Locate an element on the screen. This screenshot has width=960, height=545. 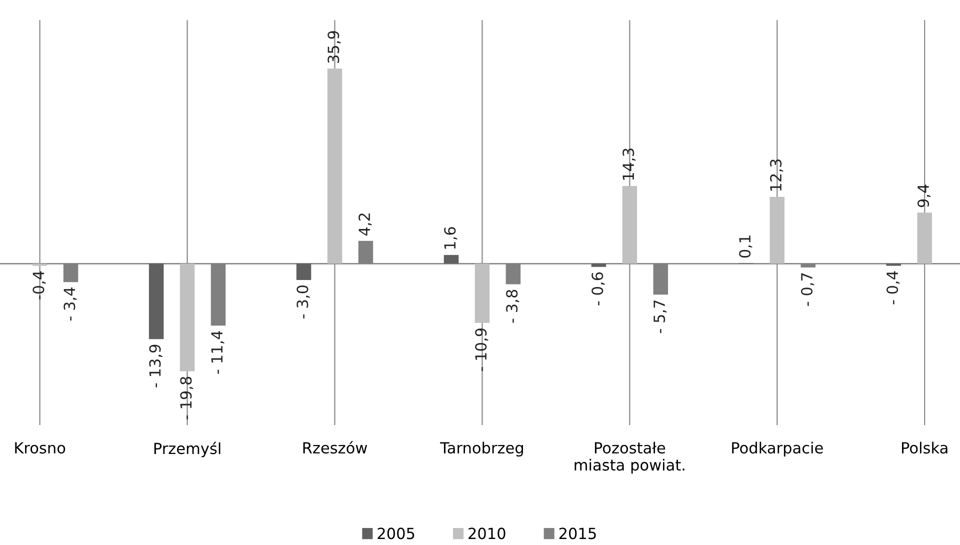
data-label: - 3,8 is located at coordinates (513, 306).